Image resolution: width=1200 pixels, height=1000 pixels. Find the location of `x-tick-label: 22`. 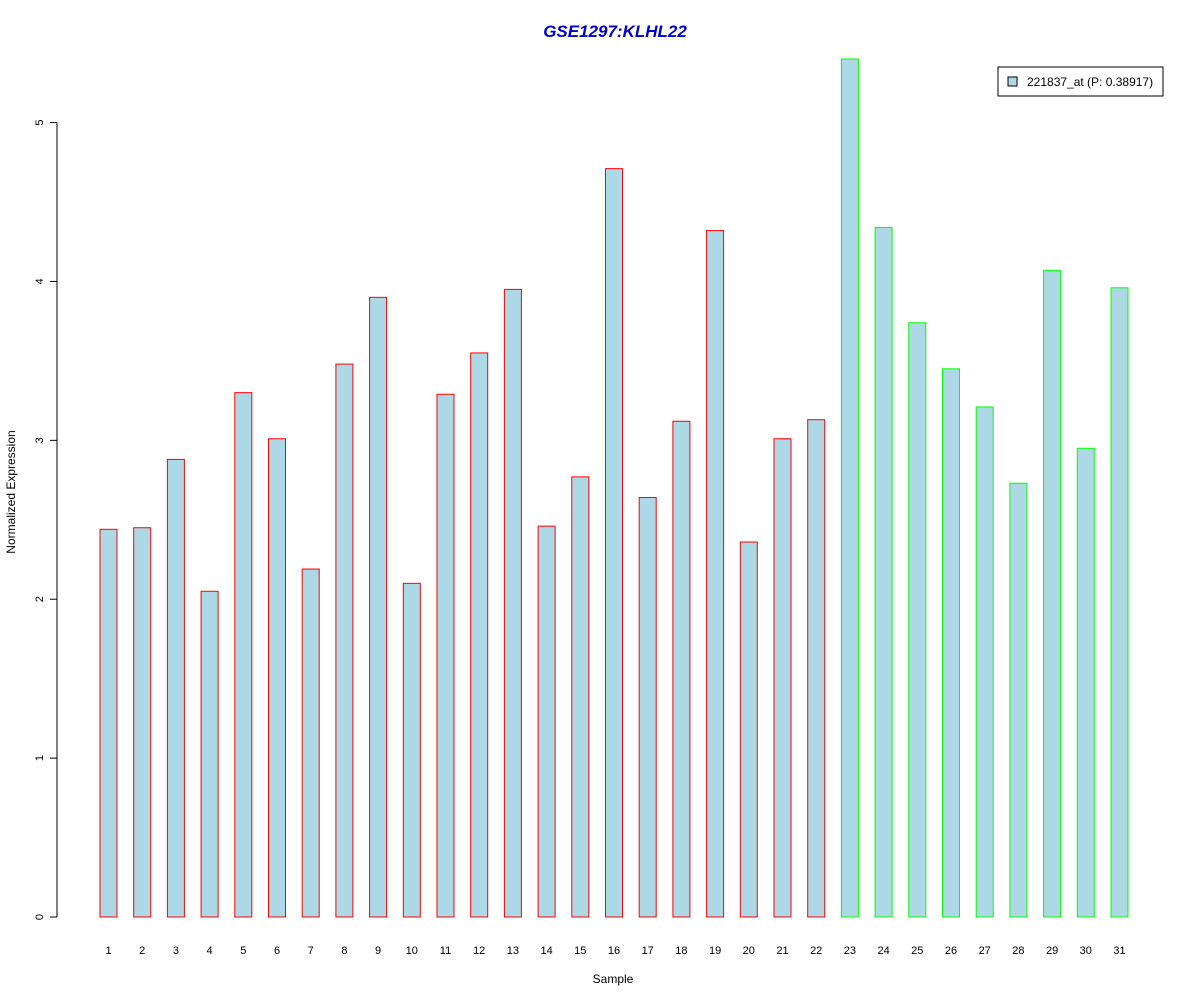

x-tick-label: 22 is located at coordinates (816, 951).